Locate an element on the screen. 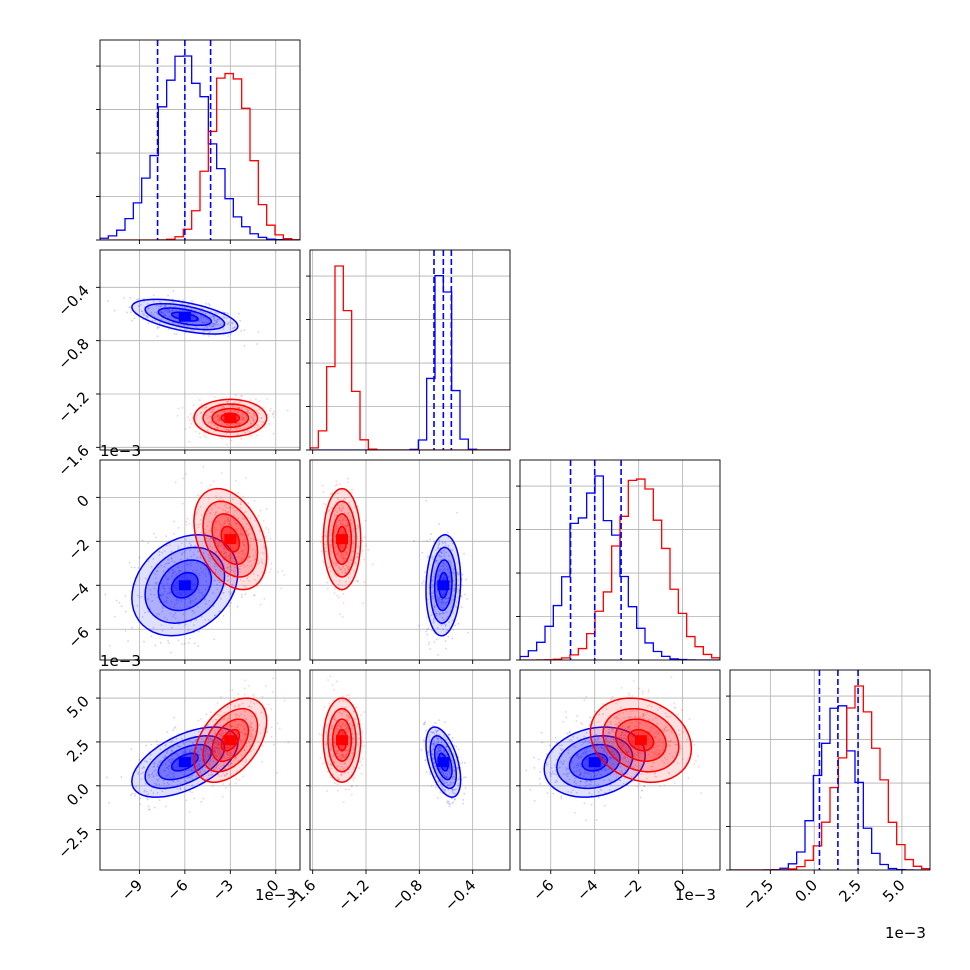 Image resolution: width=970 pixels, height=970 pixels. y-tick-label: 0.0 is located at coordinates (78, 795).